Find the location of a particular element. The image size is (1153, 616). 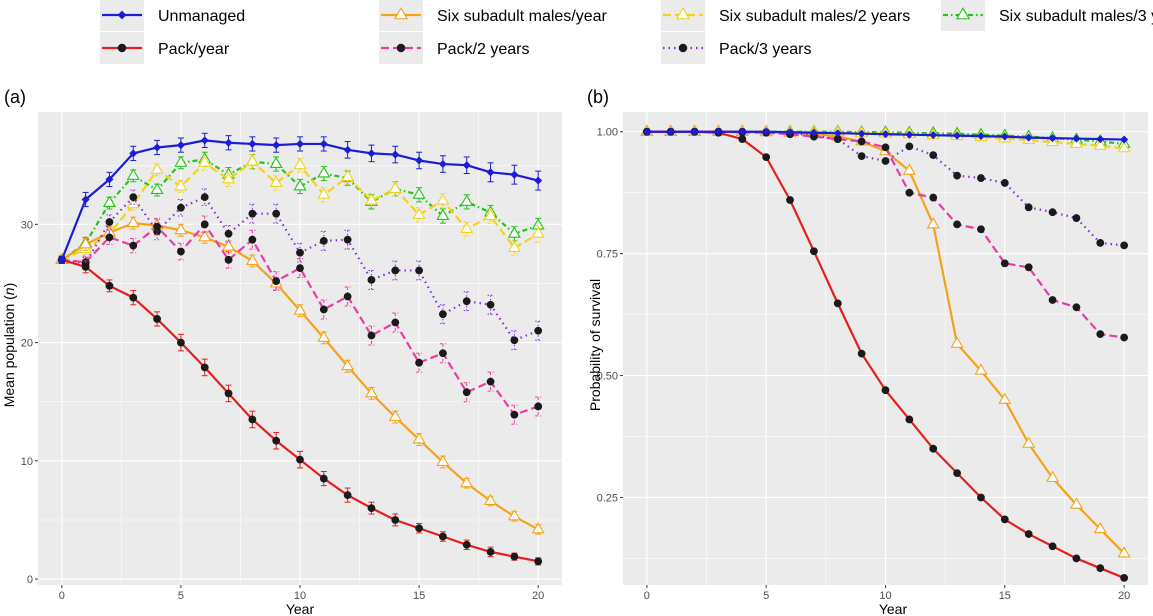

panel-a-xtick-label: 0 is located at coordinates (62, 596).